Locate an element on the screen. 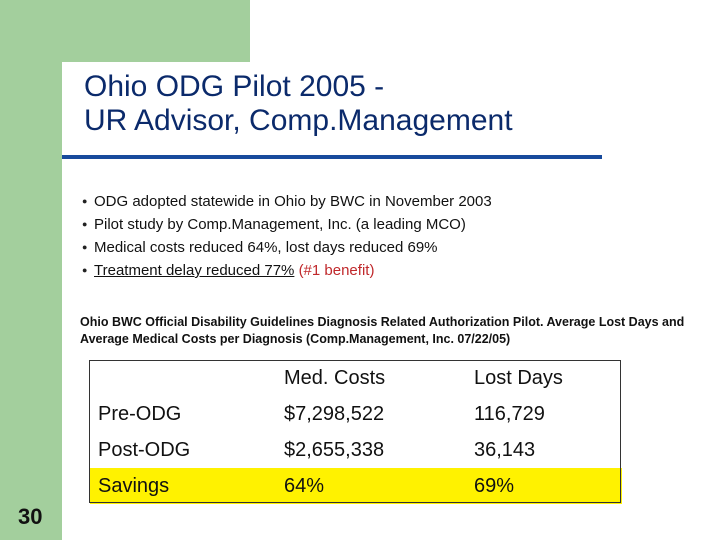 Image resolution: width=720 pixels, height=540 pixels. bullet-highlight: (#1 benefit) is located at coordinates (336, 270).